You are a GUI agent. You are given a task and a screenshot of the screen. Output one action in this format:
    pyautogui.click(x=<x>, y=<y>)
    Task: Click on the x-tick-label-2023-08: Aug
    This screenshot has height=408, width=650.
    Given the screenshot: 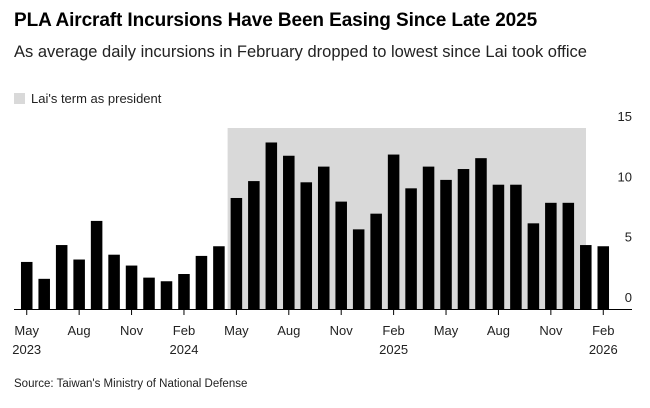 What is the action you would take?
    pyautogui.click(x=79, y=330)
    